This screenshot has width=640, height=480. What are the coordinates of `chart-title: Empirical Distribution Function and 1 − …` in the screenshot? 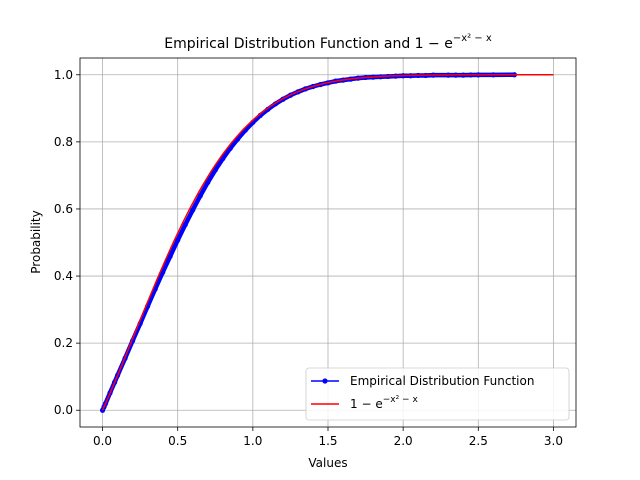 It's located at (328, 42).